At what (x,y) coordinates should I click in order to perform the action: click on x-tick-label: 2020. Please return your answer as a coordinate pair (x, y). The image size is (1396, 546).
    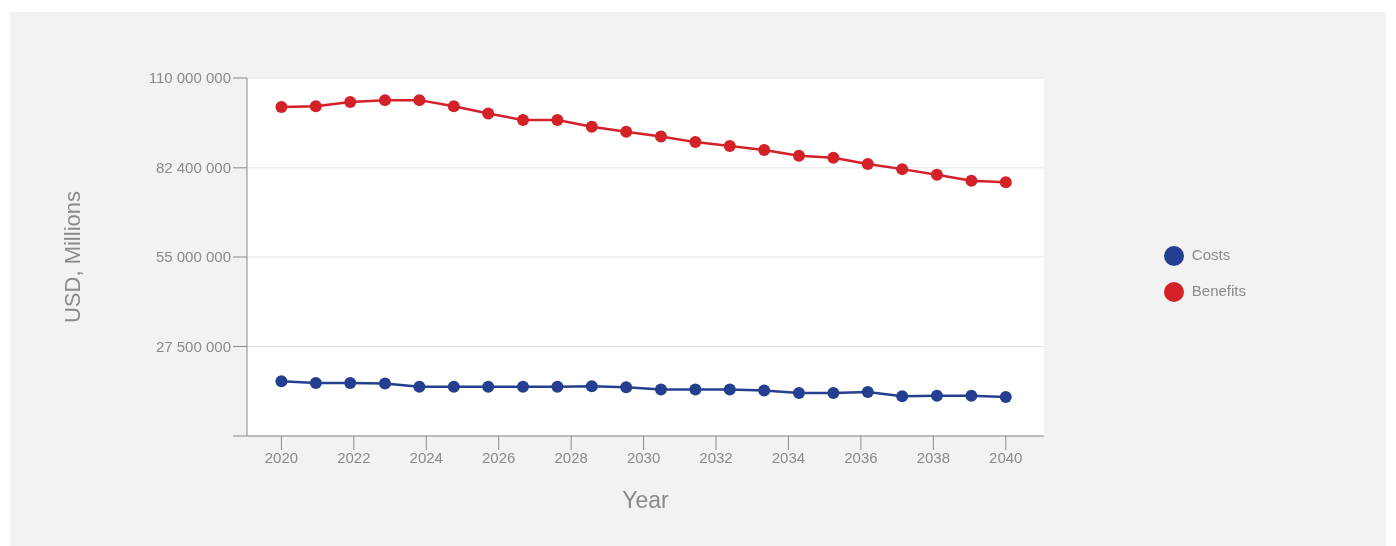
    Looking at the image, I should click on (281, 457).